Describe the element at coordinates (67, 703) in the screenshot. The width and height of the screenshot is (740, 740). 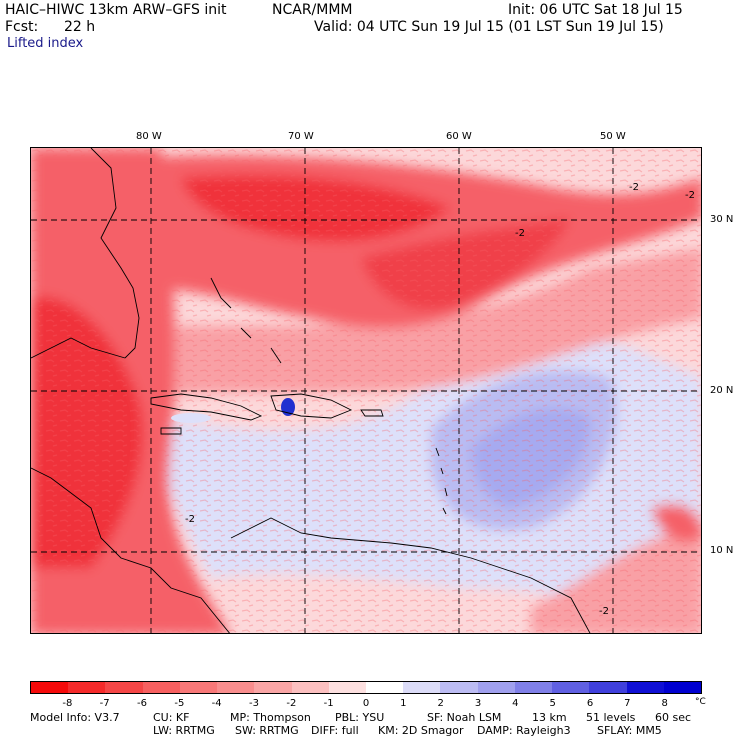
I see `colorbar-tick-label: -8` at that location.